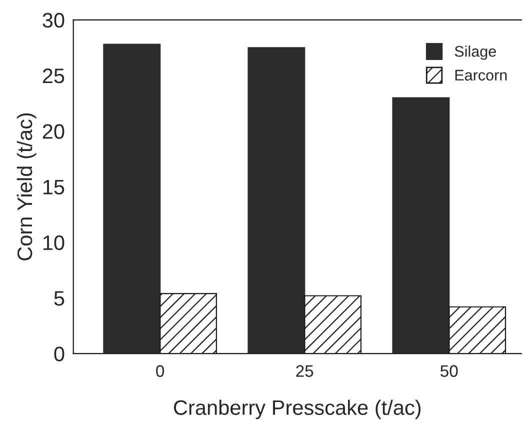  I want to click on y-tick-label: 10, so click(53, 242).